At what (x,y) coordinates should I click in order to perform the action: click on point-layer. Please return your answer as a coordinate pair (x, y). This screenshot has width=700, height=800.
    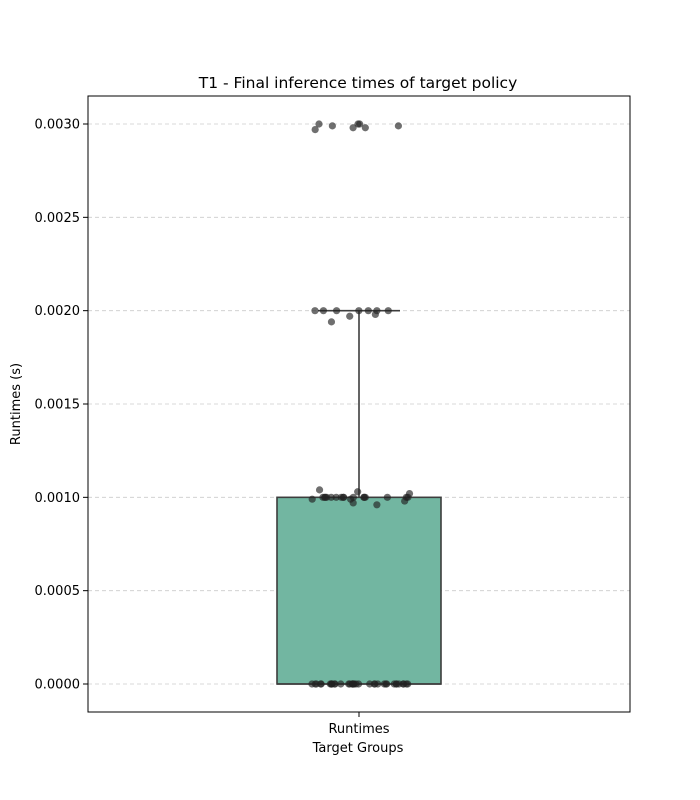
    Looking at the image, I should click on (361, 404).